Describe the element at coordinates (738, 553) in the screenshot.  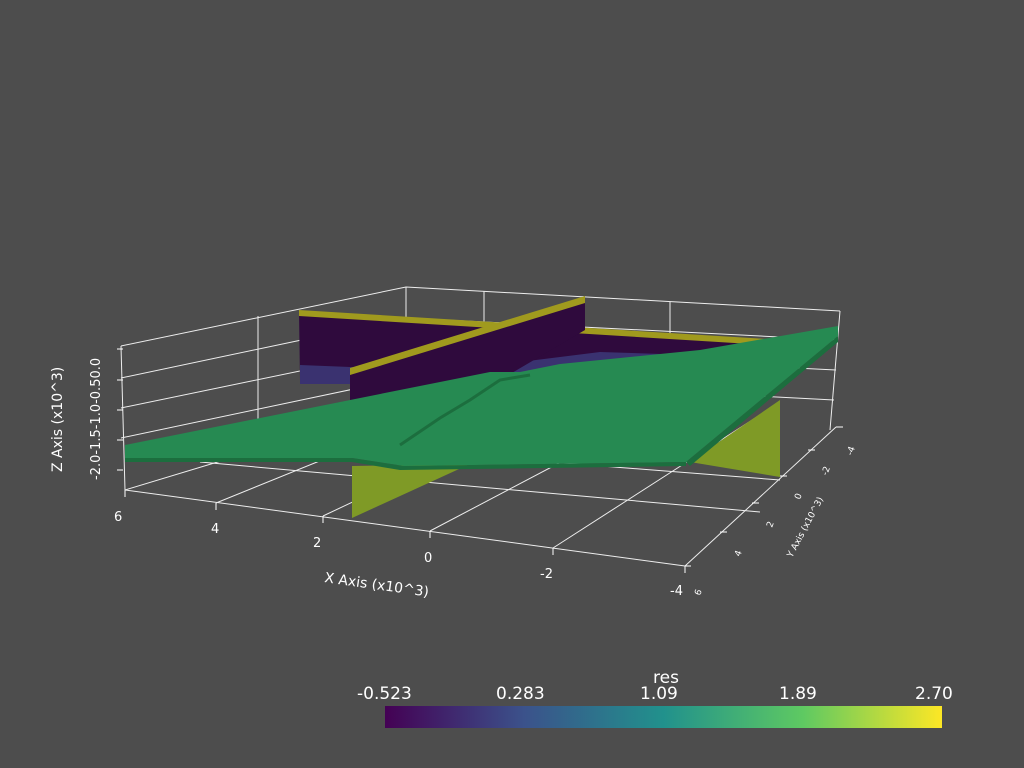
I see `y-tick-4: 4` at that location.